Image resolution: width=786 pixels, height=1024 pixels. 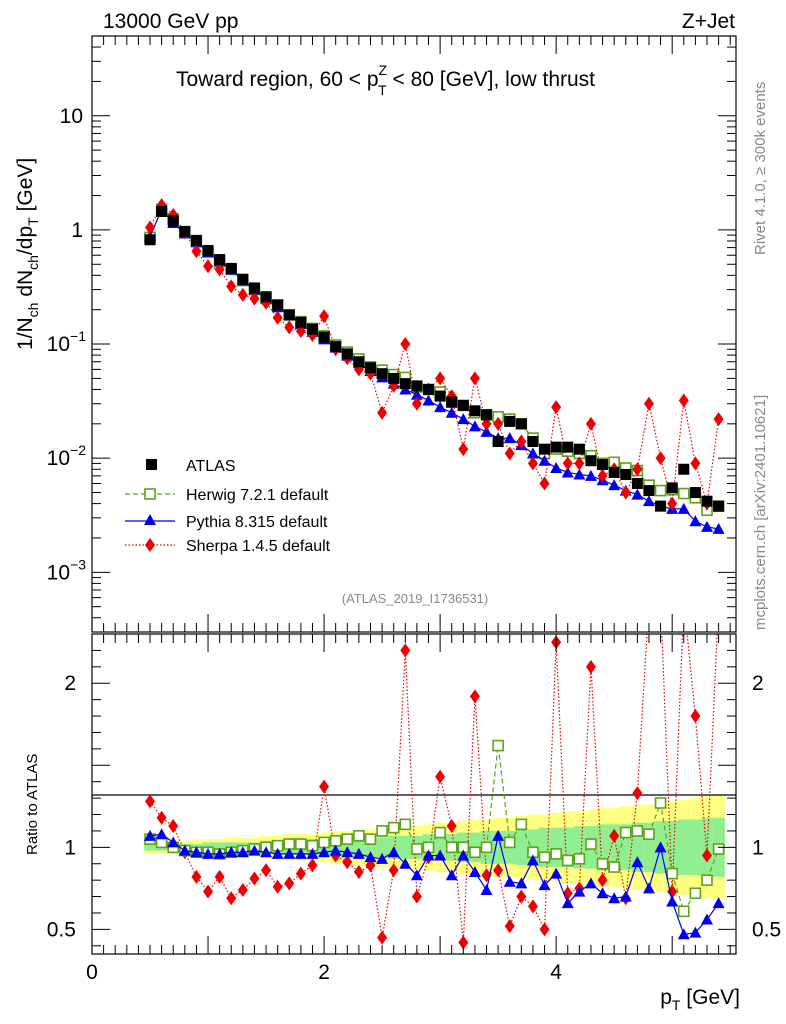 I want to click on ratio-y-tick-label-left: 2, so click(x=70, y=683).